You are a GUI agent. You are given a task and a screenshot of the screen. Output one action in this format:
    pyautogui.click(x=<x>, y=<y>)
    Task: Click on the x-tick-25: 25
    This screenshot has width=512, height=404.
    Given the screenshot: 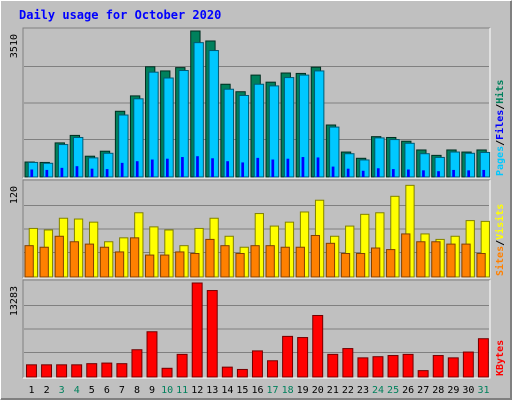 What is the action you would take?
    pyautogui.click(x=393, y=390)
    